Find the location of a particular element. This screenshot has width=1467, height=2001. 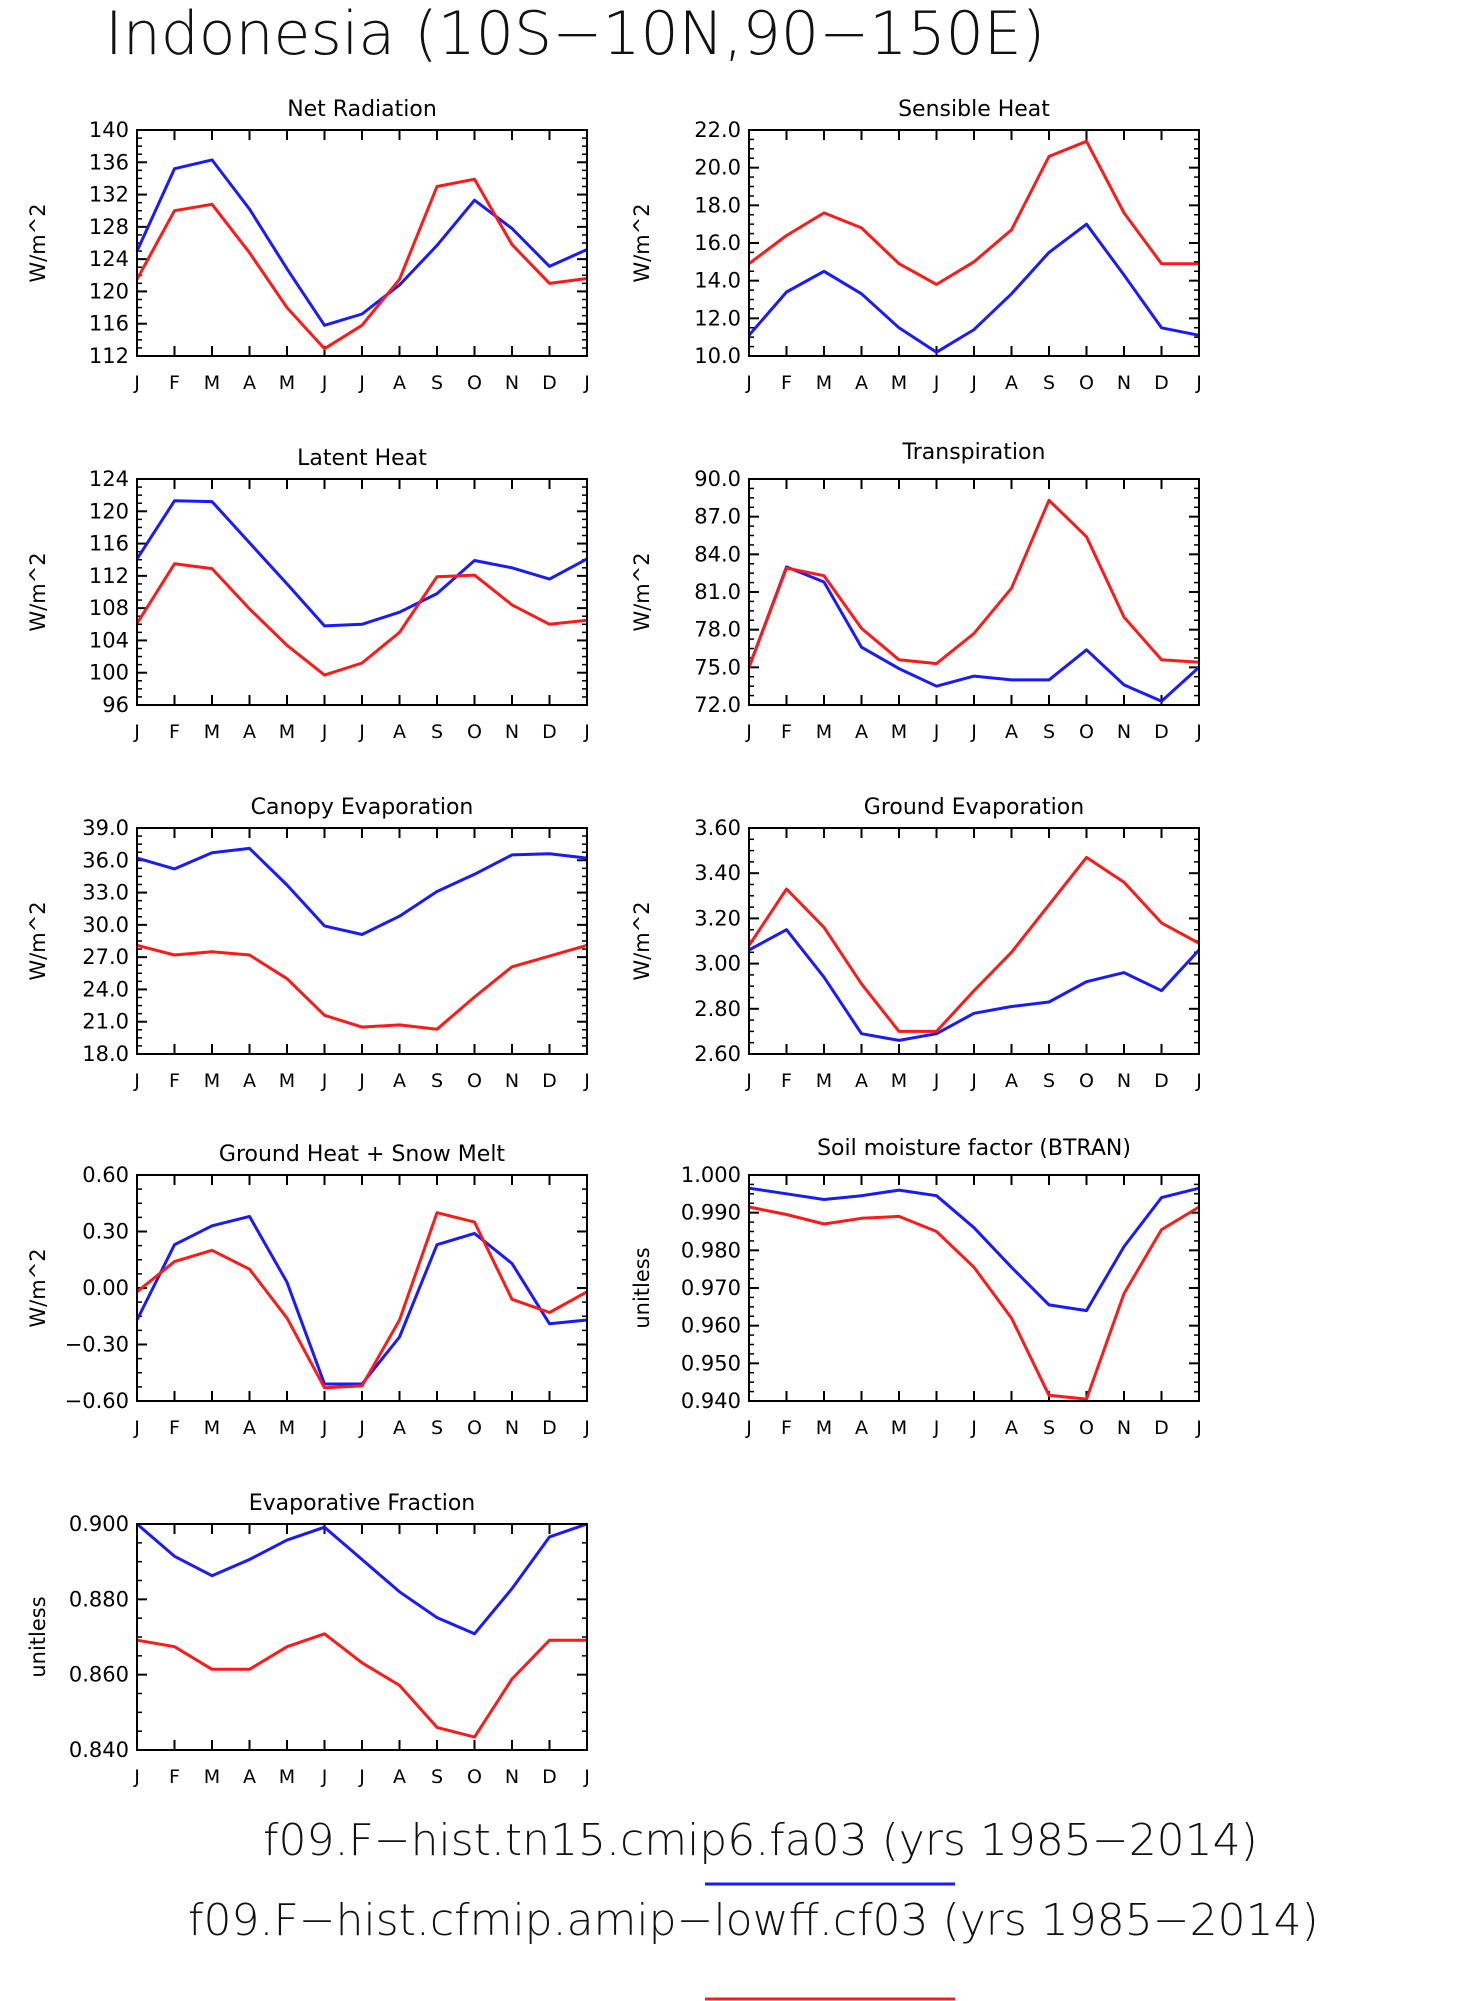

y-tick-label: 112 is located at coordinates (109, 356).